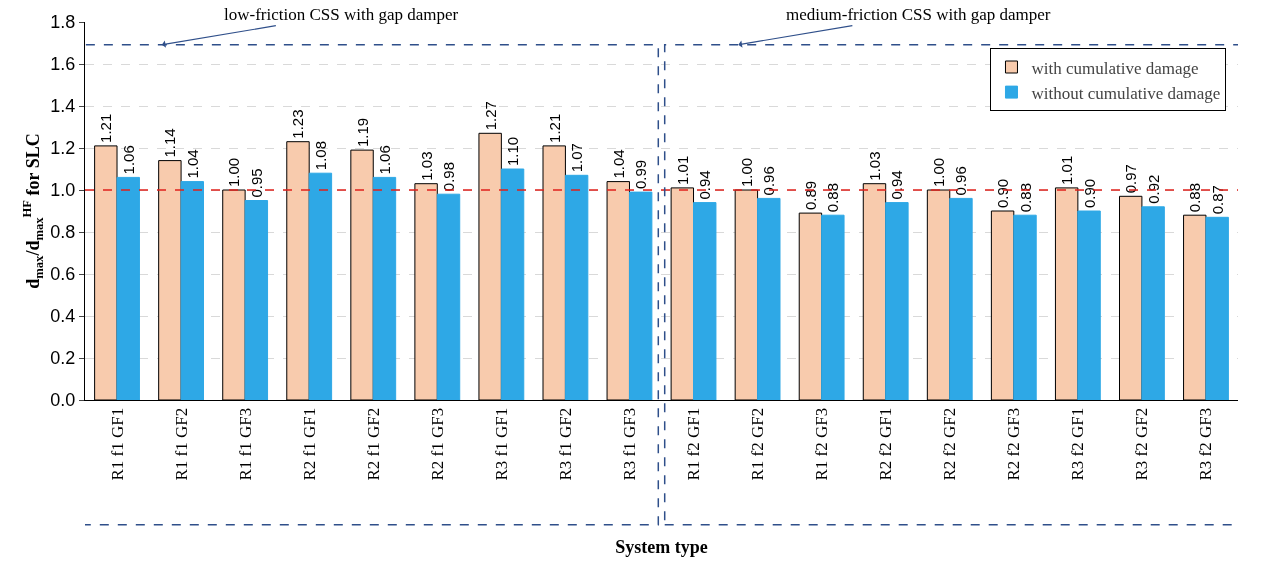 The height and width of the screenshot is (565, 1263). Describe the element at coordinates (63, 148) in the screenshot. I see `y-tick-label: 1.2` at that location.